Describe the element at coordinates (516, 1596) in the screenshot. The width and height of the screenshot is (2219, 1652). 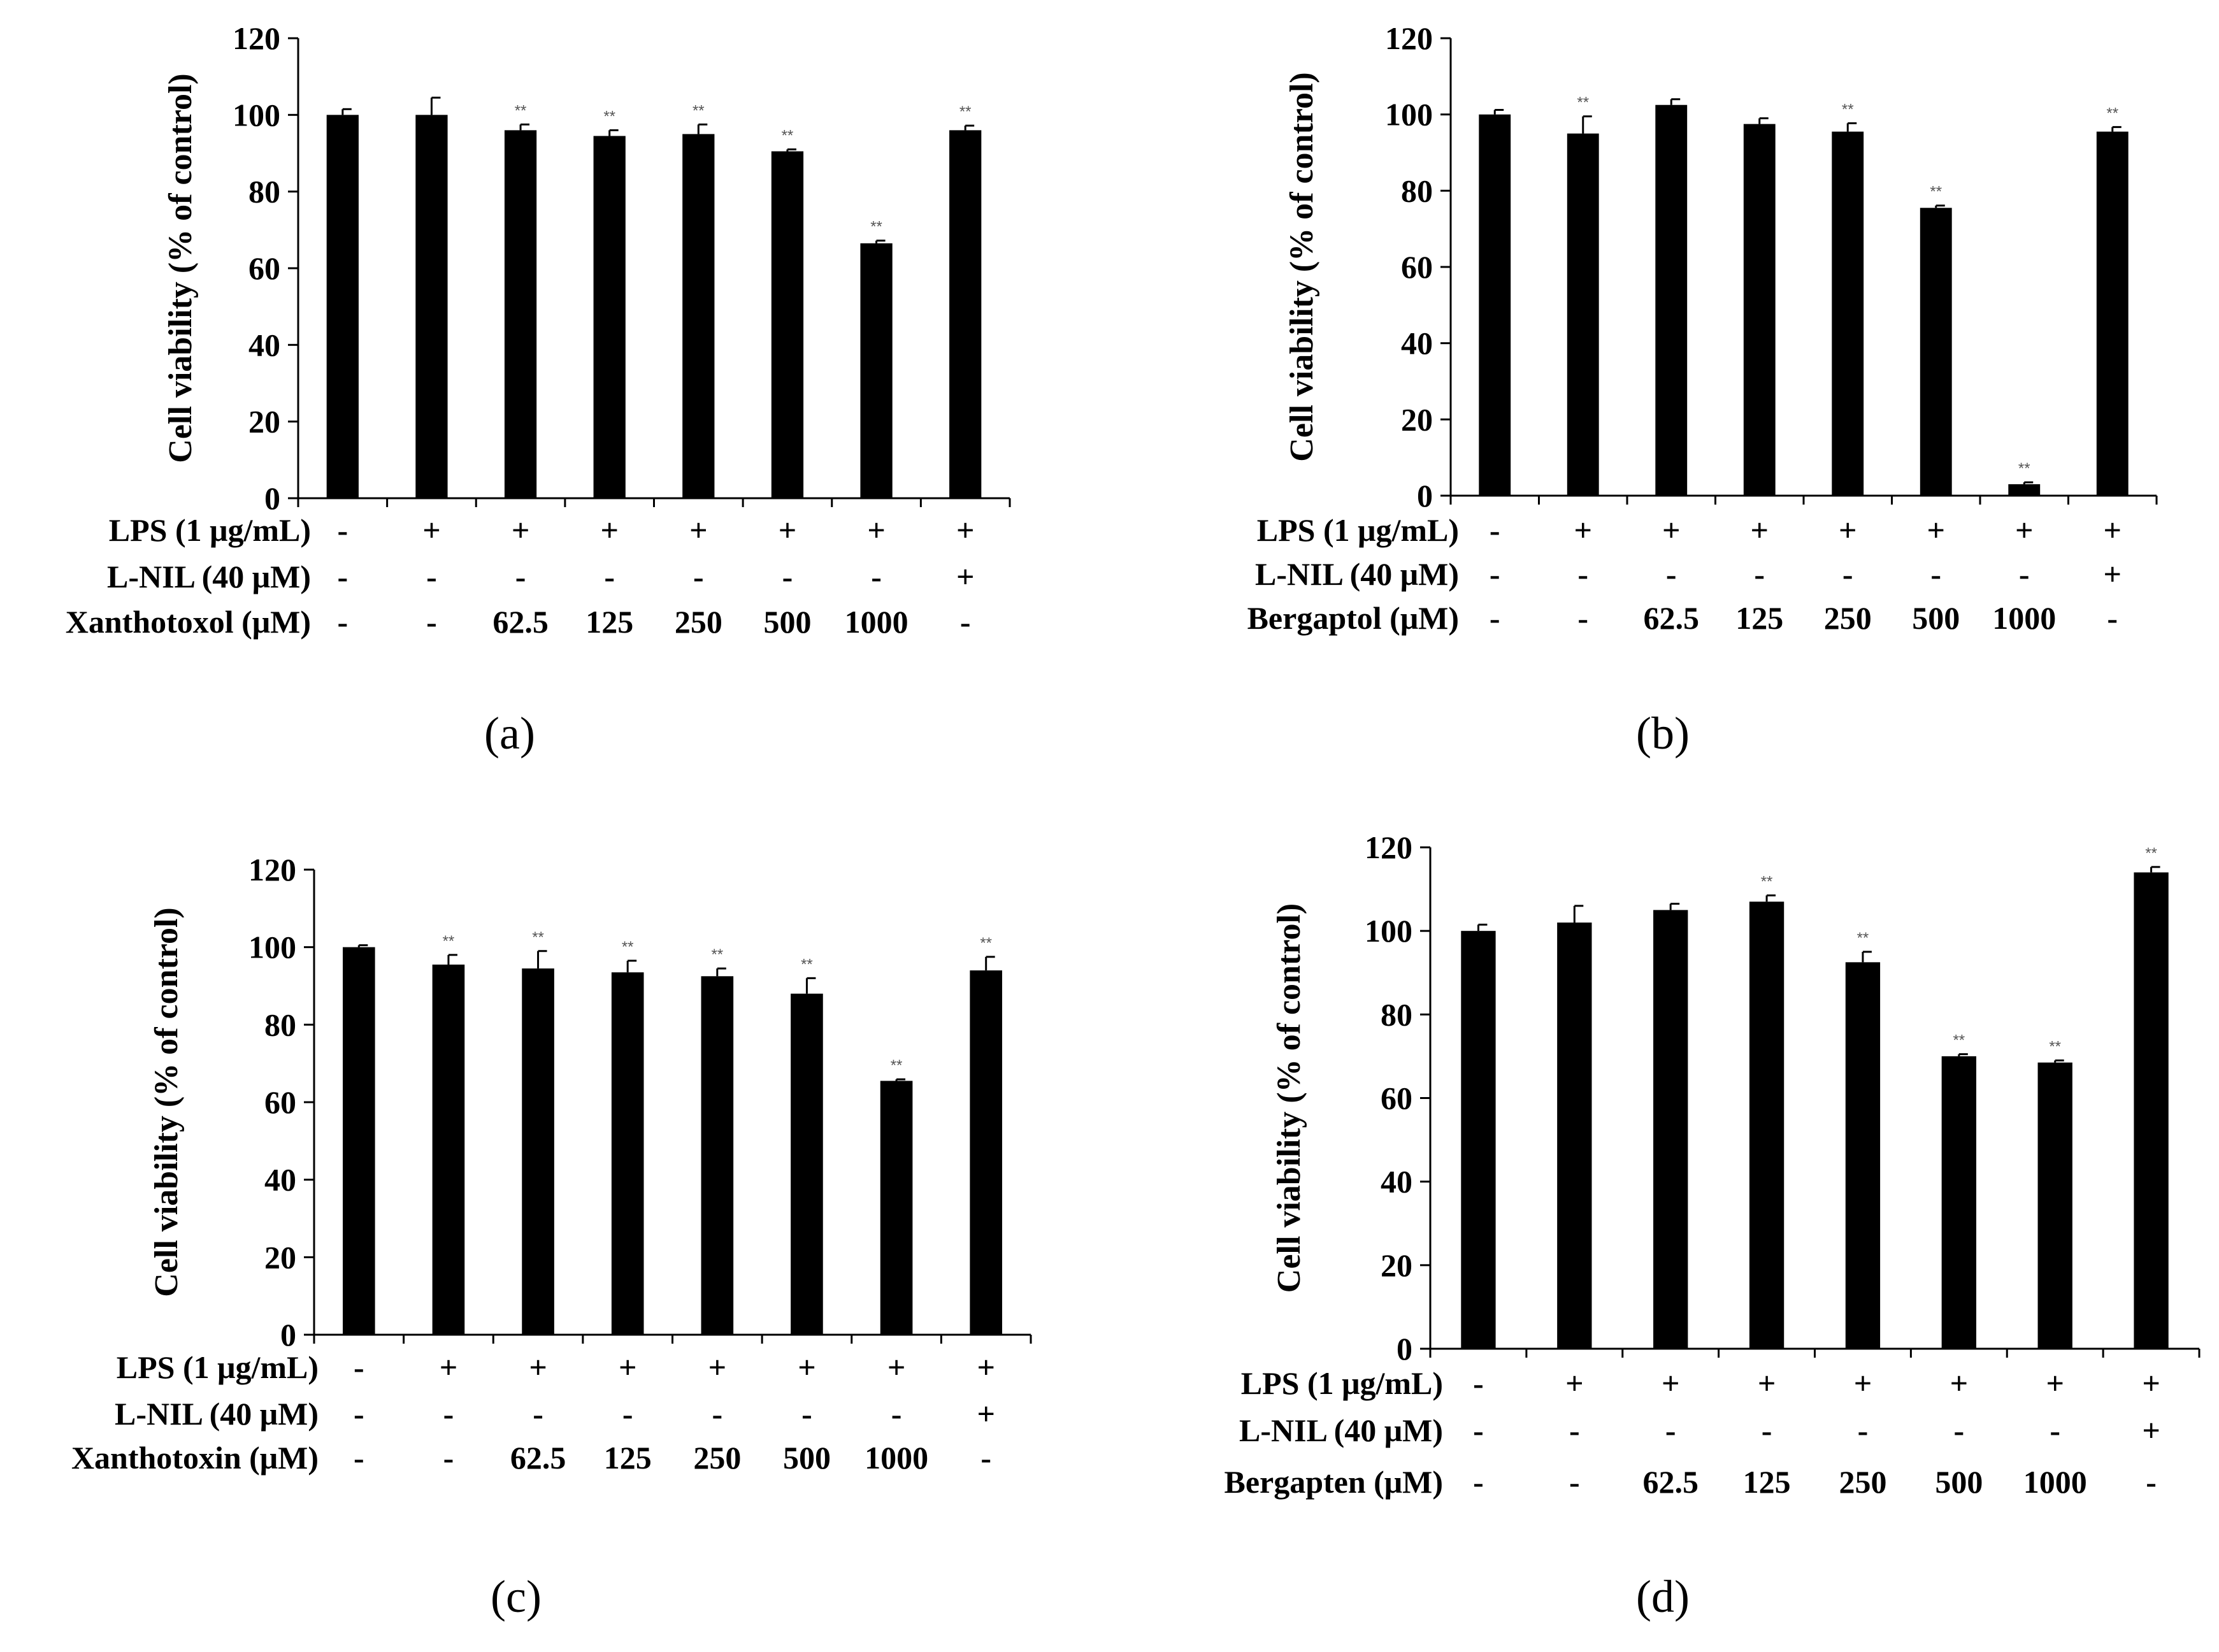
I see `panel-label: (c)` at that location.